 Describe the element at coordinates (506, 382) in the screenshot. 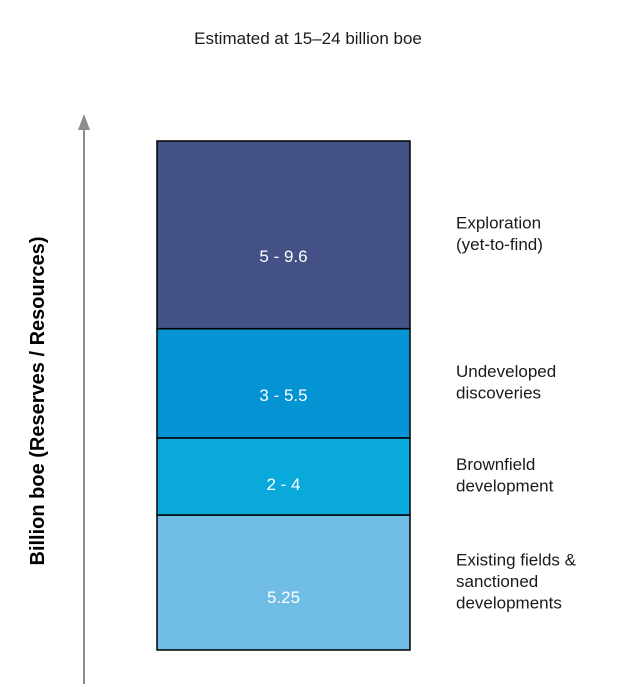

I see `category-label-undeveloped-discoveries: Undeveloped discoveries` at that location.